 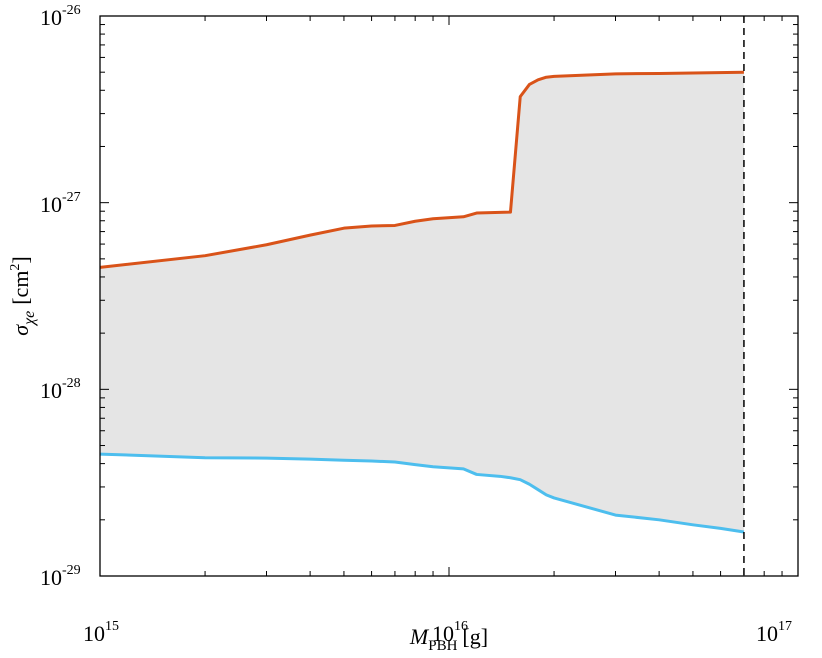 What do you see at coordinates (422, 493) in the screenshot?
I see `lower-bound-line` at bounding box center [422, 493].